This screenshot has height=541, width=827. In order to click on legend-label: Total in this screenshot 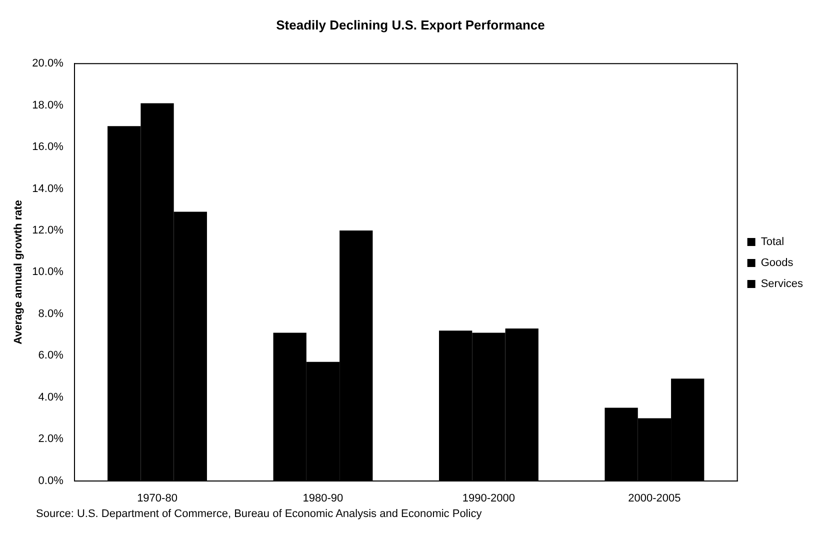, I will do `click(772, 242)`.